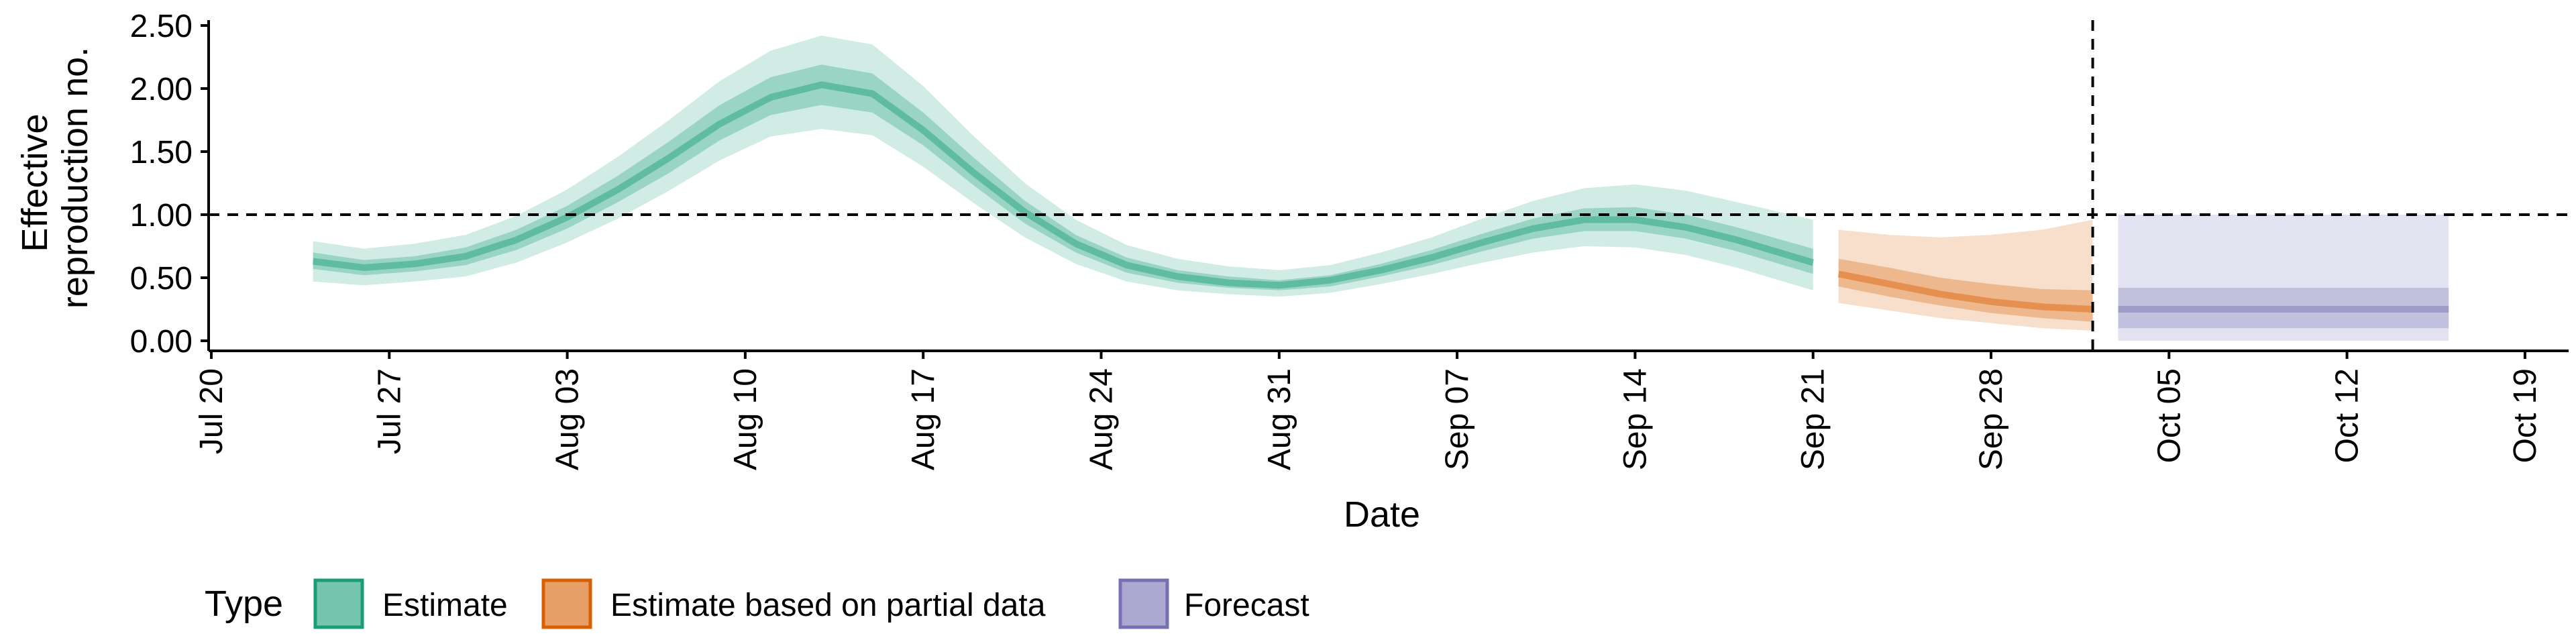  Describe the element at coordinates (1102, 419) in the screenshot. I see `x-tick-label: Aug 24` at that location.